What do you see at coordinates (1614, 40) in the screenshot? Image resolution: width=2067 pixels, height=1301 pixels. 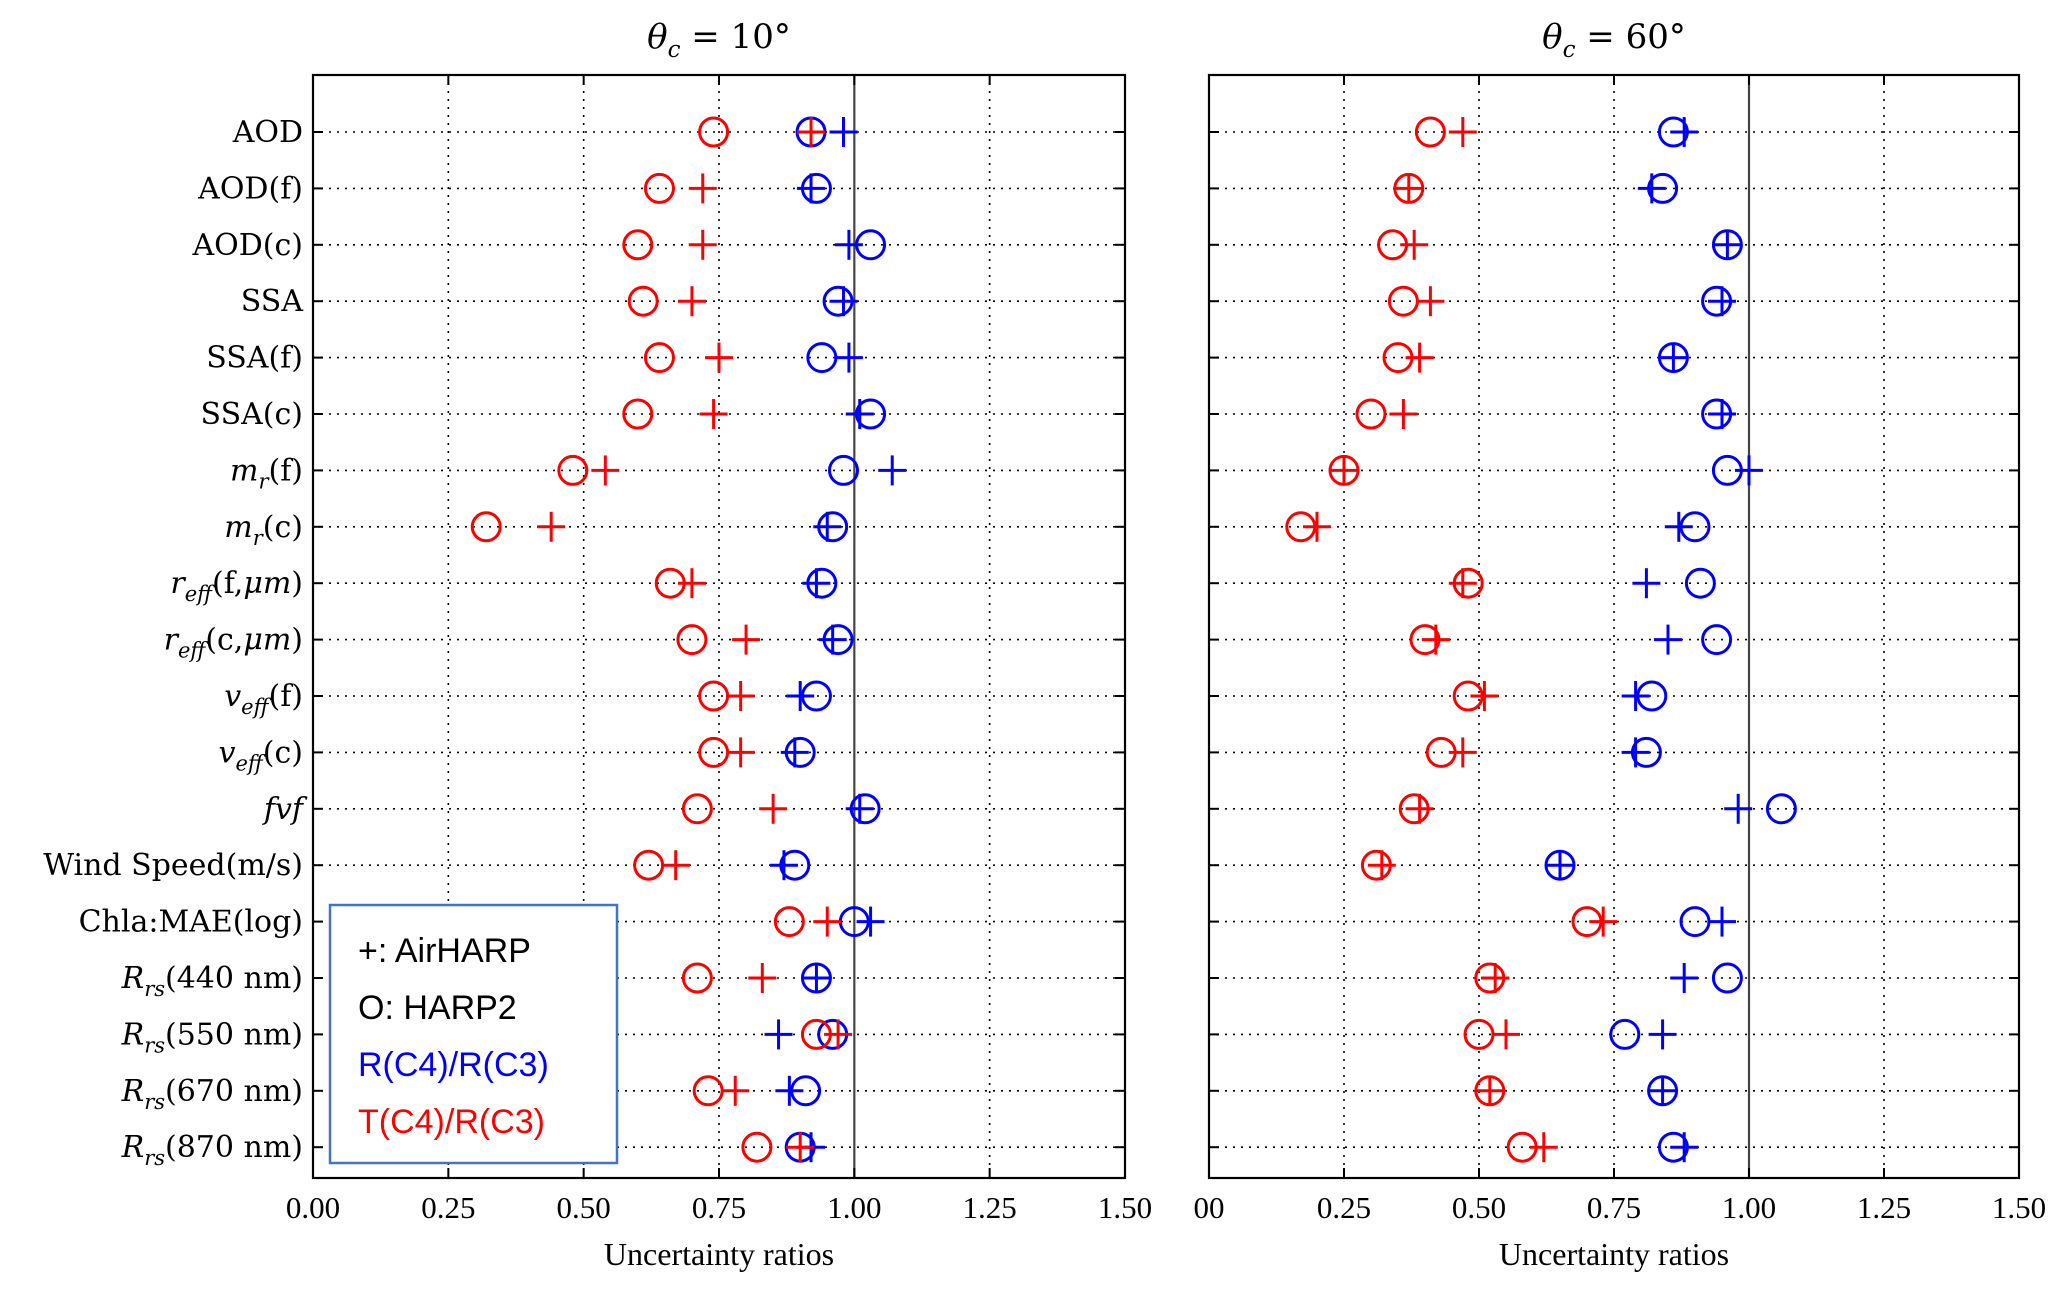 I see `chart-title: θc = 60°` at bounding box center [1614, 40].